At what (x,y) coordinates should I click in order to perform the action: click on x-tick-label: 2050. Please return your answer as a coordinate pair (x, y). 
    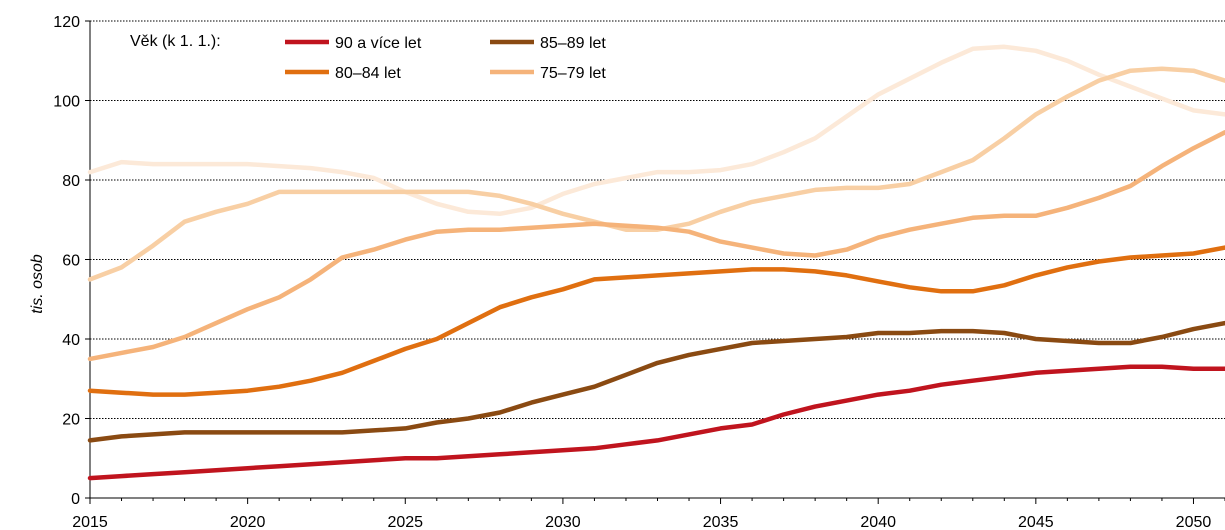
    Looking at the image, I should click on (1194, 522).